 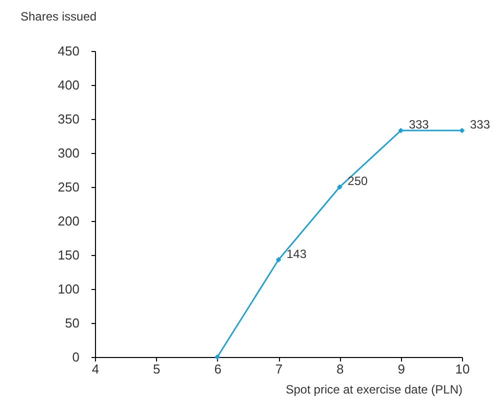 I want to click on y-tick-label: 100, so click(x=69, y=289).